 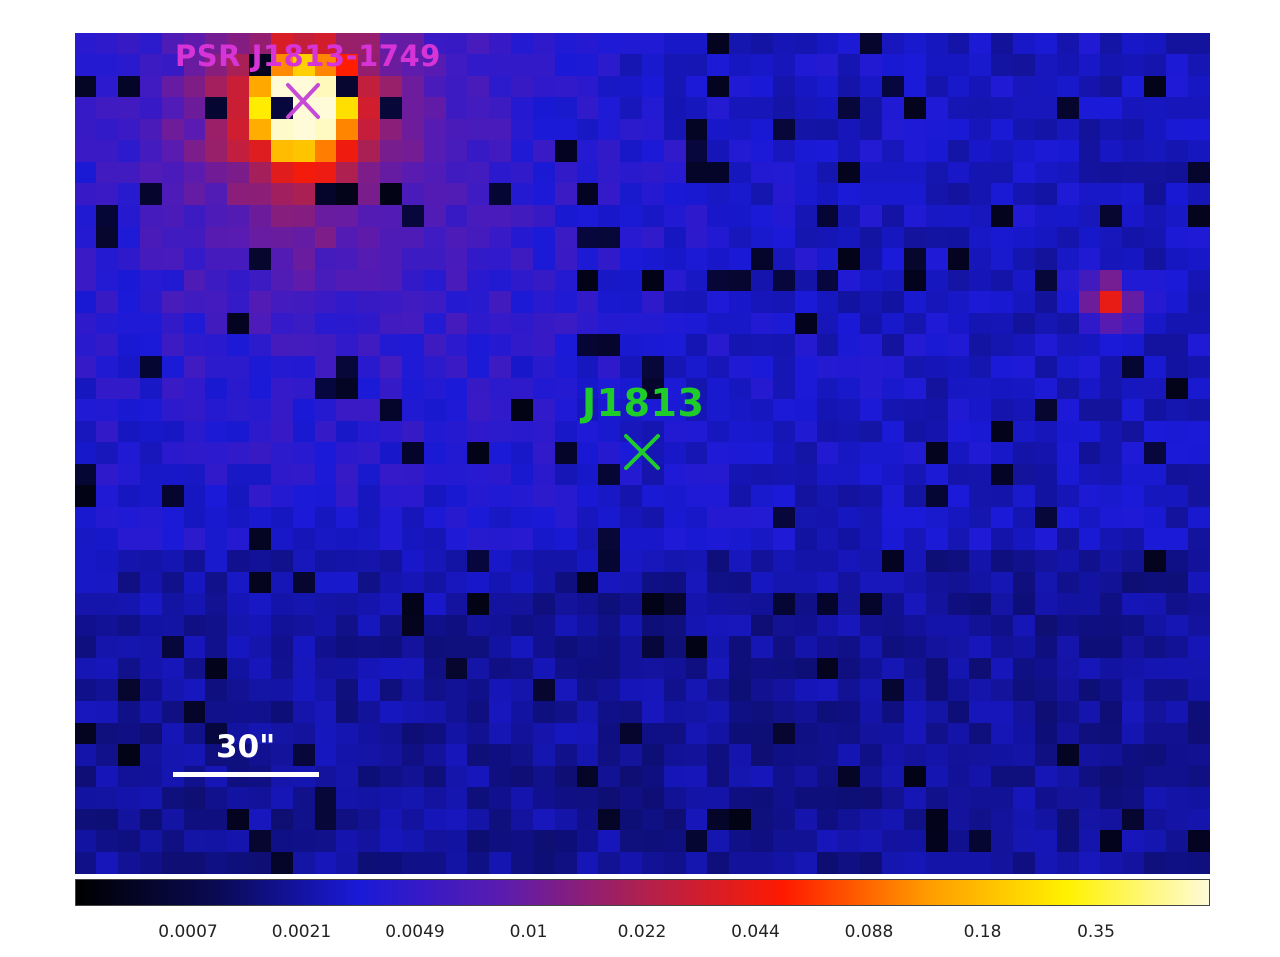 I want to click on colorbar-tick-label: 0.0049, so click(x=415, y=932).